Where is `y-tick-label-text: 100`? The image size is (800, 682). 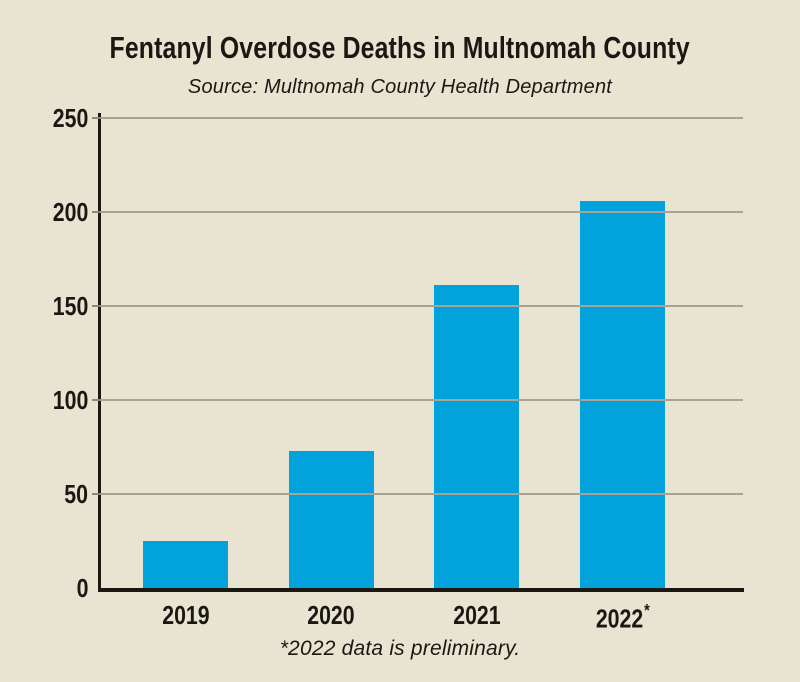
y-tick-label-text: 100 is located at coordinates (70, 400).